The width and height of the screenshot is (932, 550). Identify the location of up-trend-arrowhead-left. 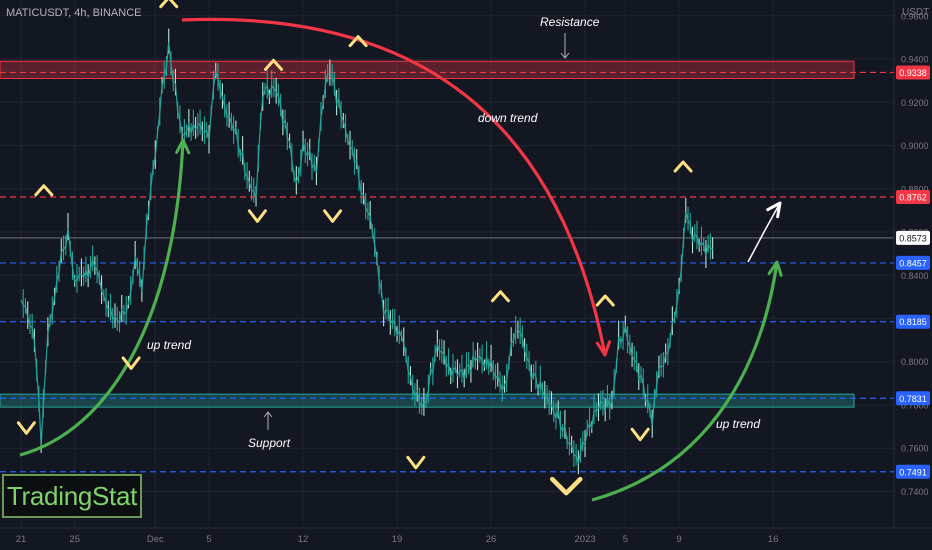
(183, 146).